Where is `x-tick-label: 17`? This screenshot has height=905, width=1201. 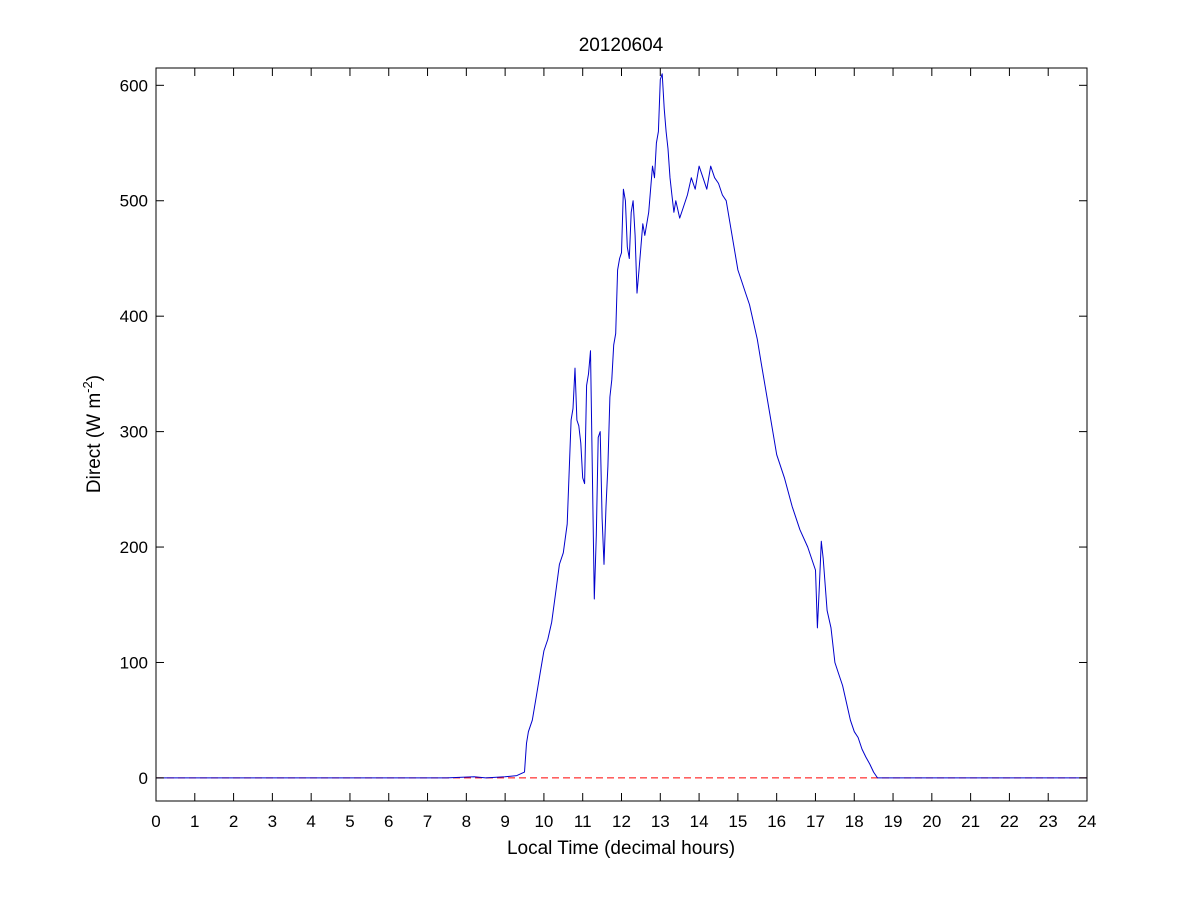
x-tick-label: 17 is located at coordinates (815, 821).